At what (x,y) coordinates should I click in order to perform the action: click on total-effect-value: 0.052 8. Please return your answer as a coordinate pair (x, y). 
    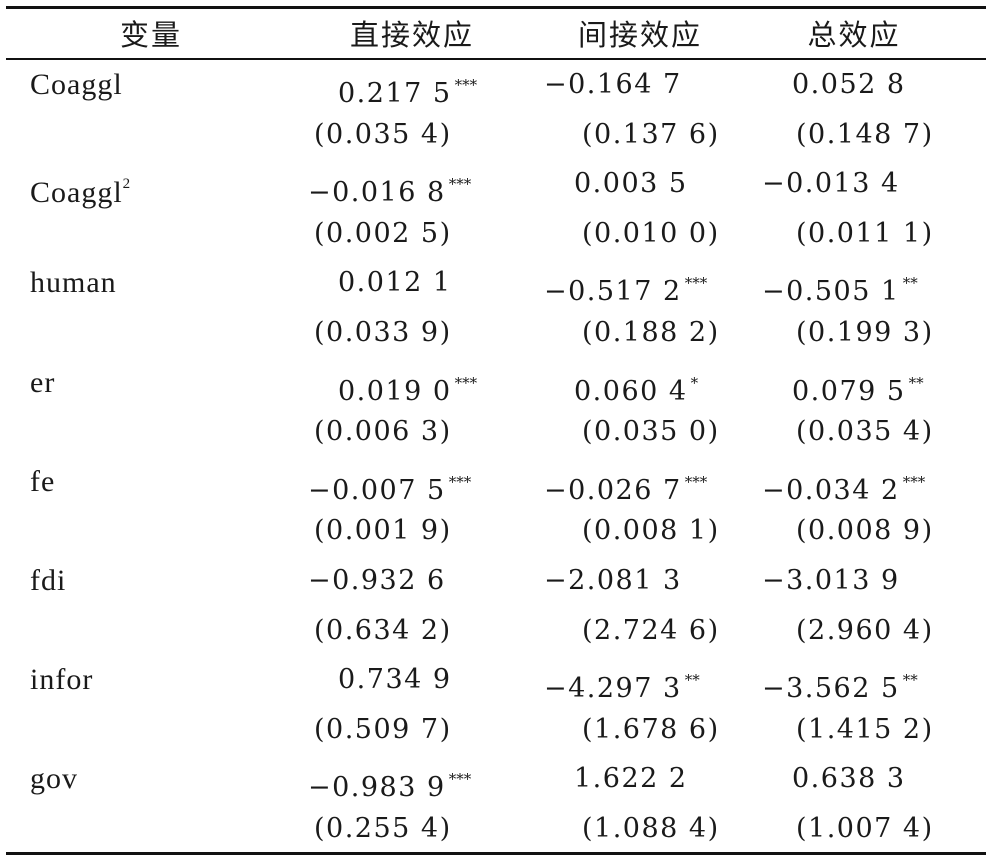
    Looking at the image, I should click on (849, 85).